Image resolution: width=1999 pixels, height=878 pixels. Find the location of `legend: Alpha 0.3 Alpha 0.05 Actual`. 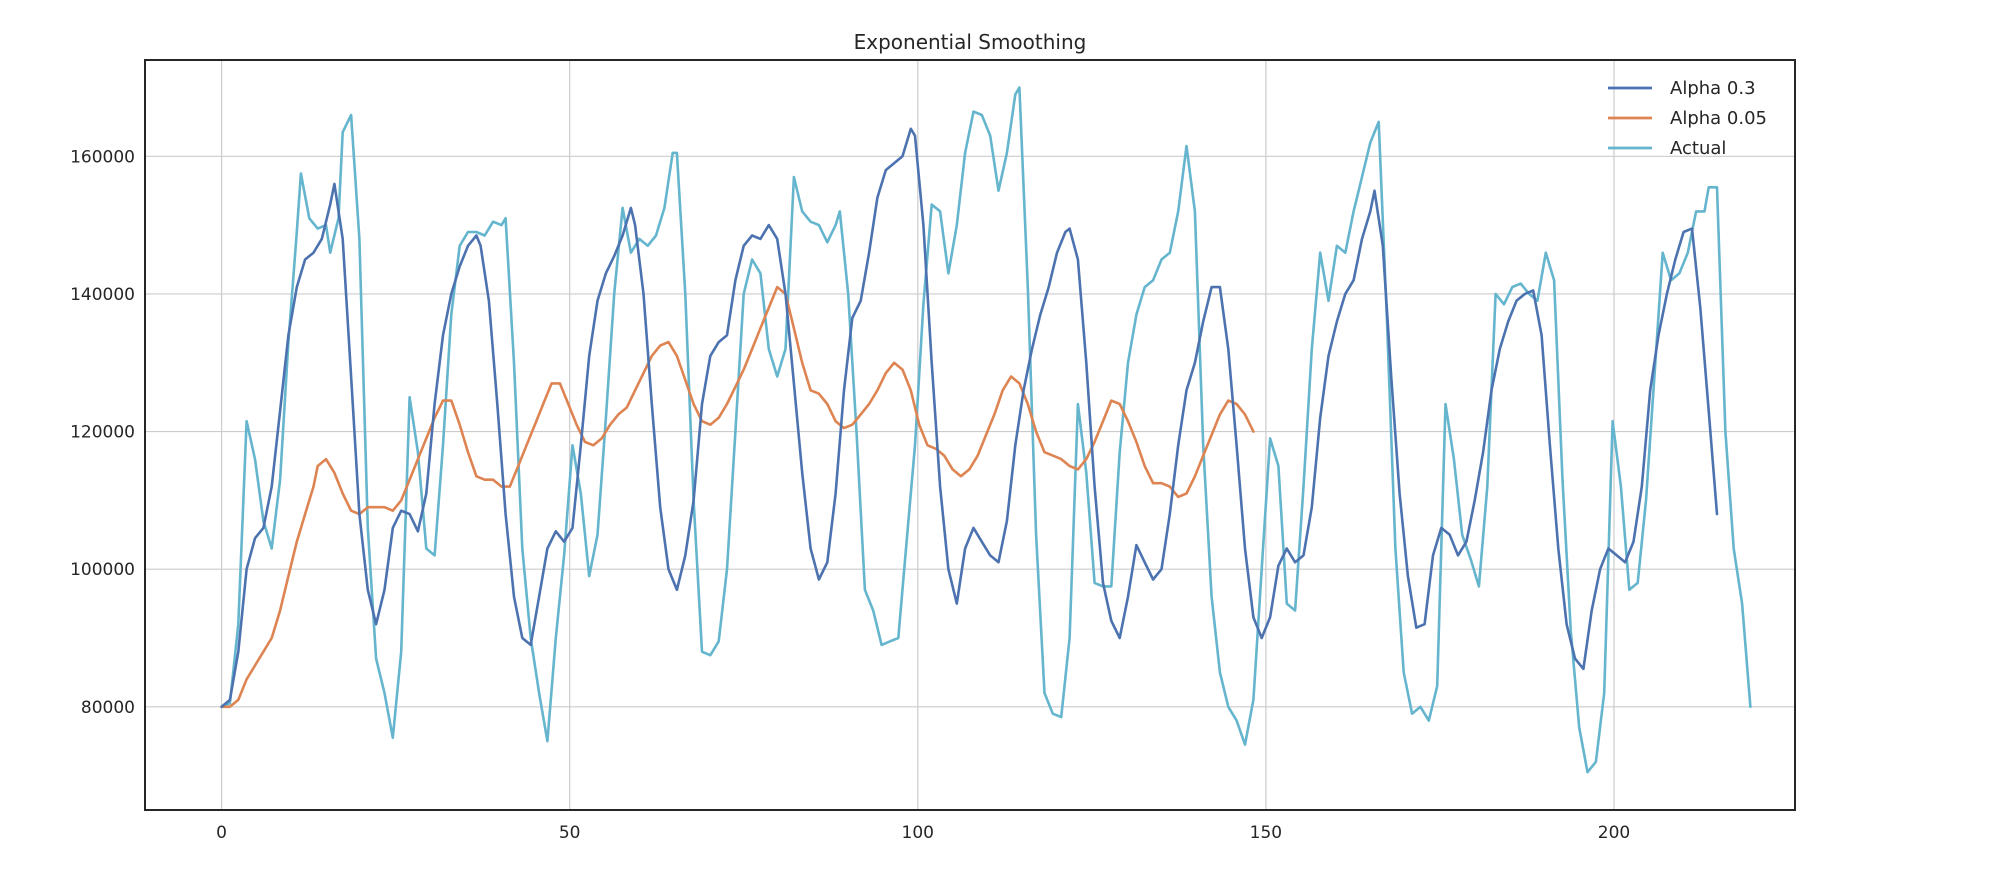

legend: Alpha 0.3 Alpha 0.05 Actual is located at coordinates (1687, 118).